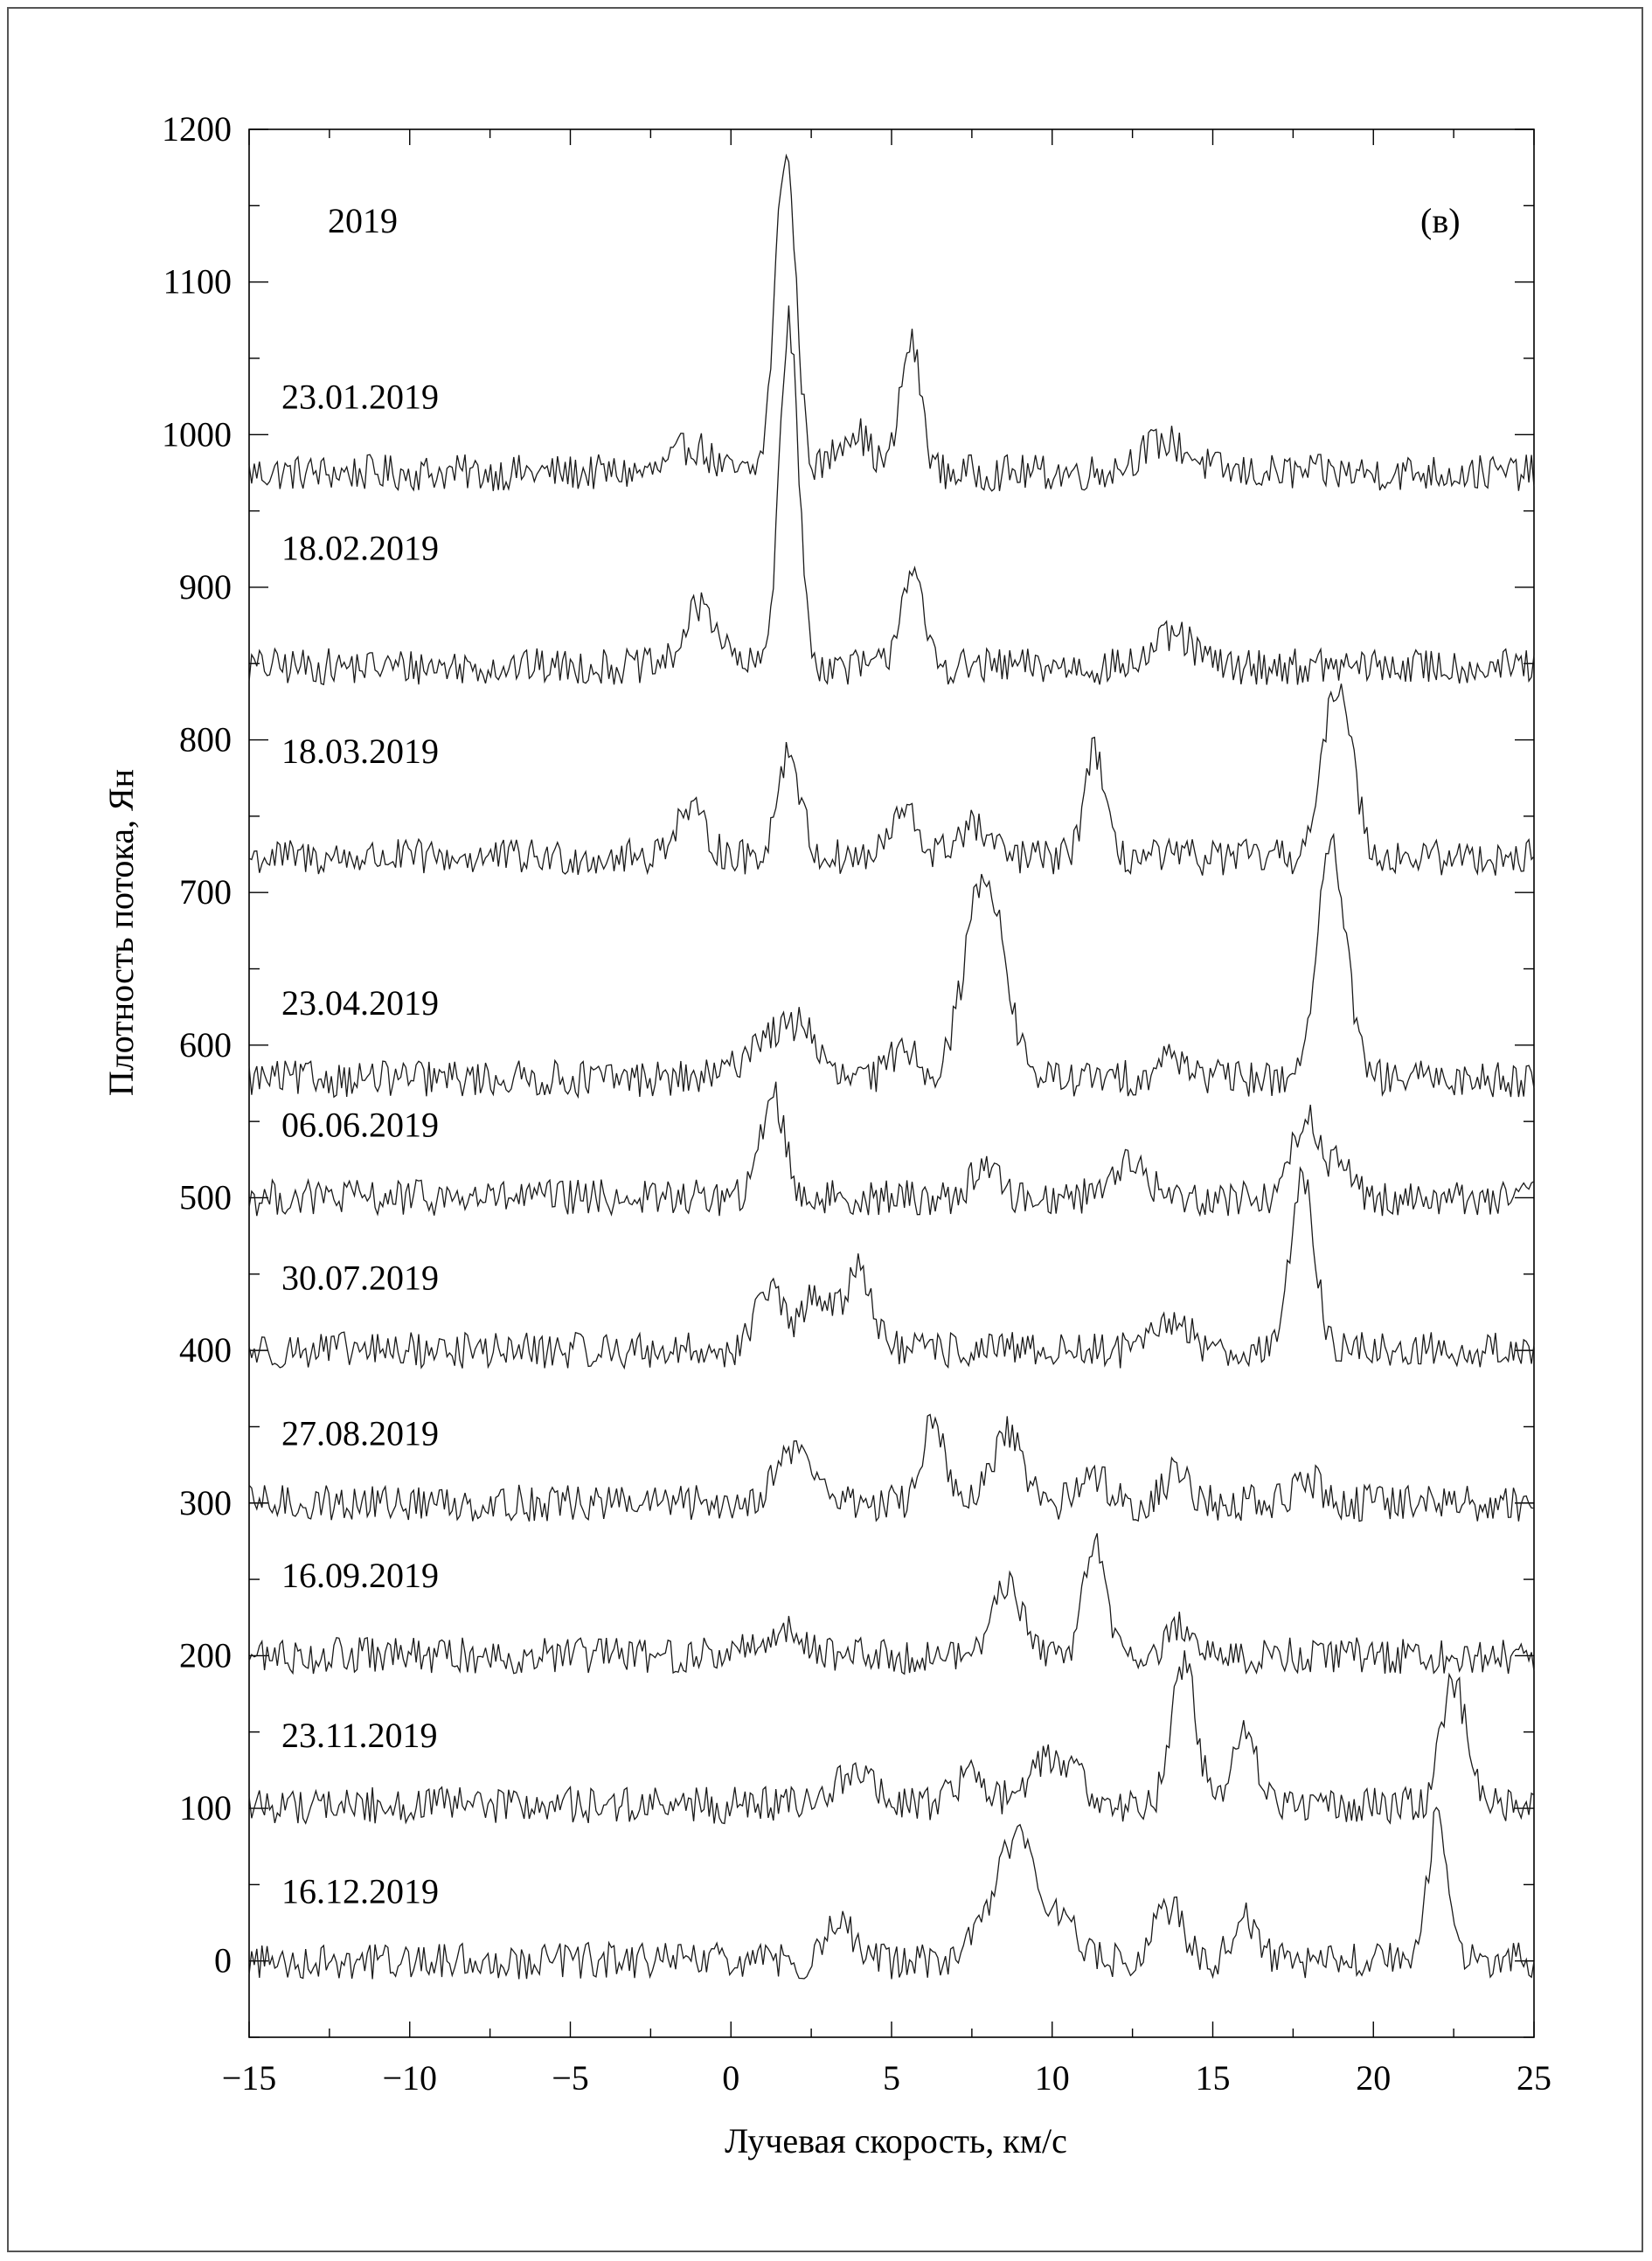 This screenshot has width=1652, height=2261. I want to click on y-axis-title: Плотность потока, Ян, so click(121, 932).